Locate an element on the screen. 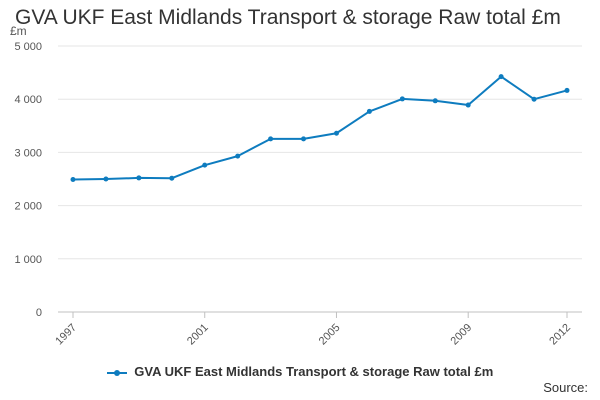  x-tick-label: 2009 is located at coordinates (462, 335).